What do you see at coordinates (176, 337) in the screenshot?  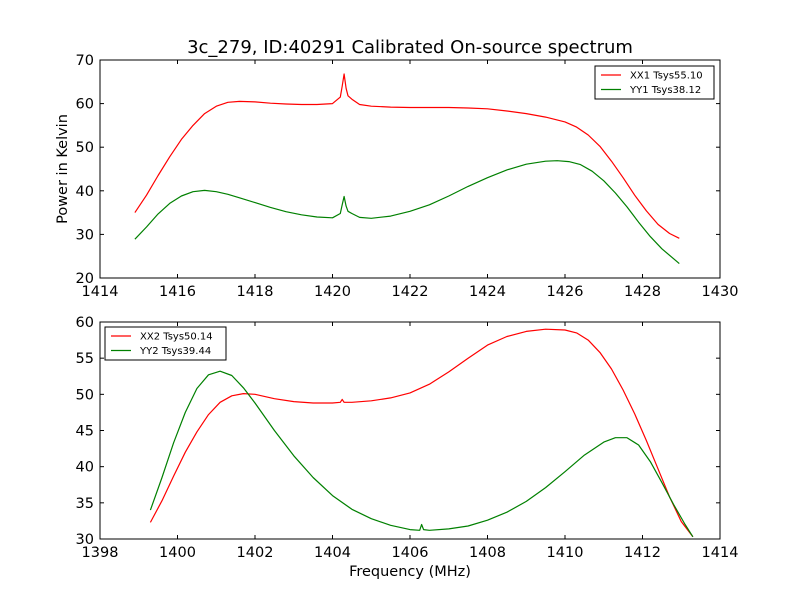 I see `bottom-legend-label: XX2 Tsys50.14` at bounding box center [176, 337].